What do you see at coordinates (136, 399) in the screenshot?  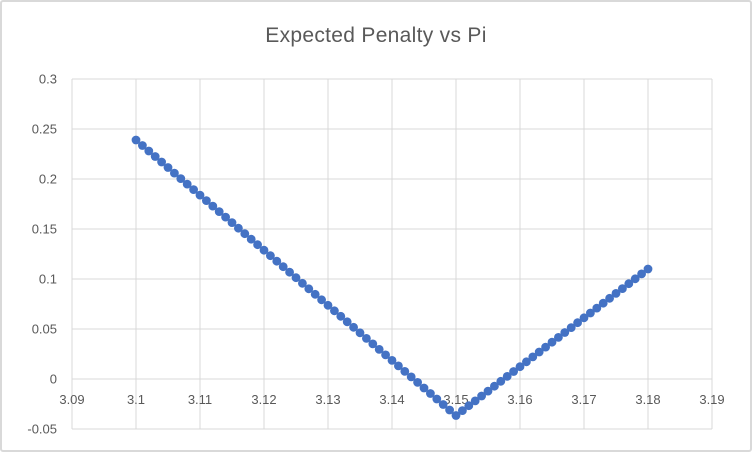 I see `x-axis-tick-label: 3.1` at bounding box center [136, 399].